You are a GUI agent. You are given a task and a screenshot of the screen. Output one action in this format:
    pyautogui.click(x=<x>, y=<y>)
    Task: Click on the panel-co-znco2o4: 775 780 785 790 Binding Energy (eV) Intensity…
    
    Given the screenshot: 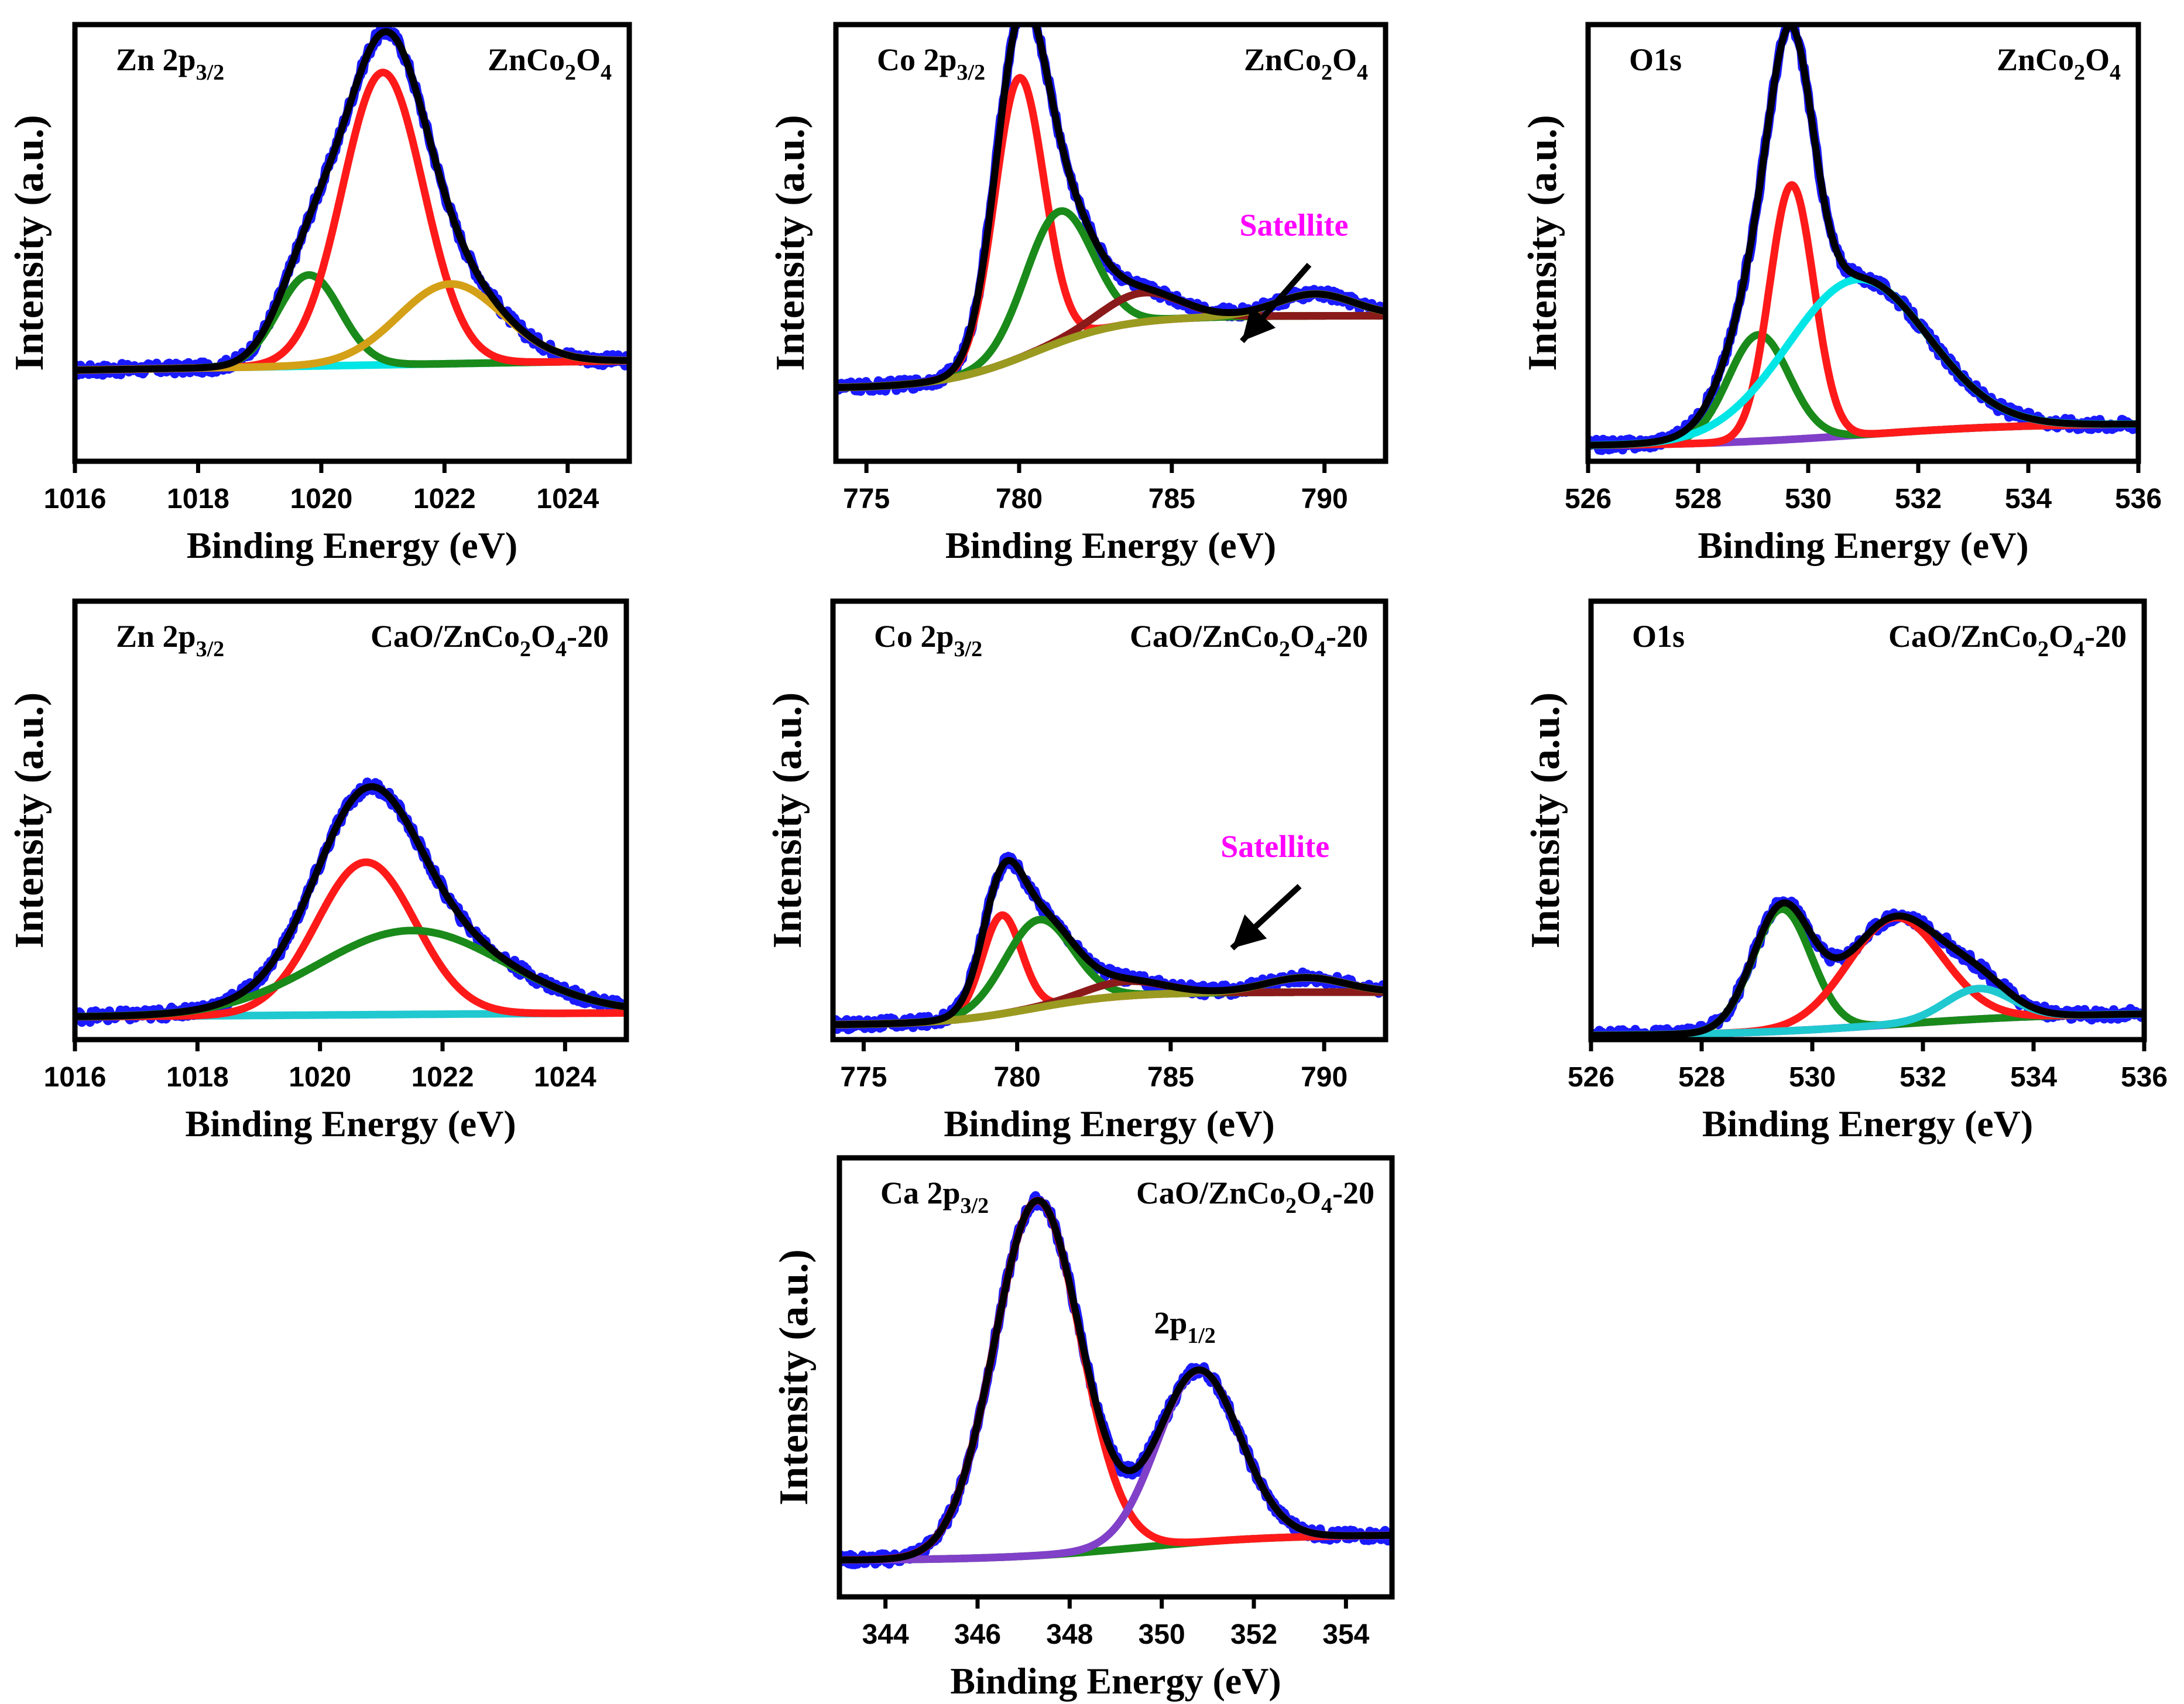 What is the action you would take?
    pyautogui.click(x=1078, y=294)
    